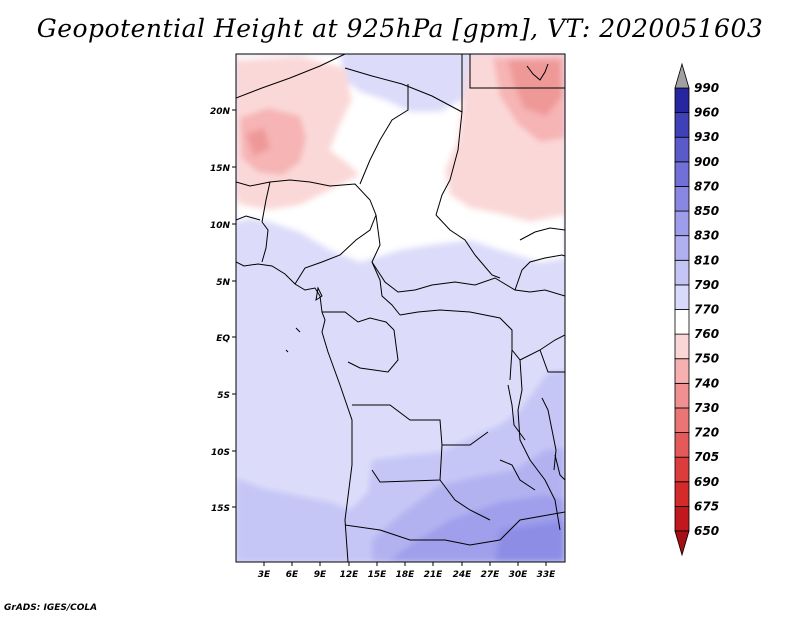  What do you see at coordinates (378, 575) in the screenshot?
I see `lon-label-15e: 15E` at bounding box center [378, 575].